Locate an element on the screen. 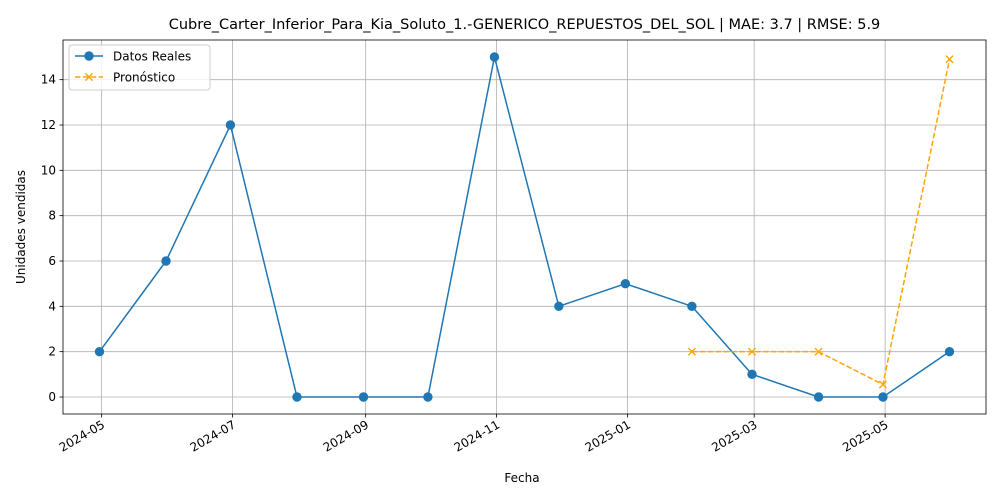 The image size is (1000, 500). y-tick-label: 12 is located at coordinates (48, 125).